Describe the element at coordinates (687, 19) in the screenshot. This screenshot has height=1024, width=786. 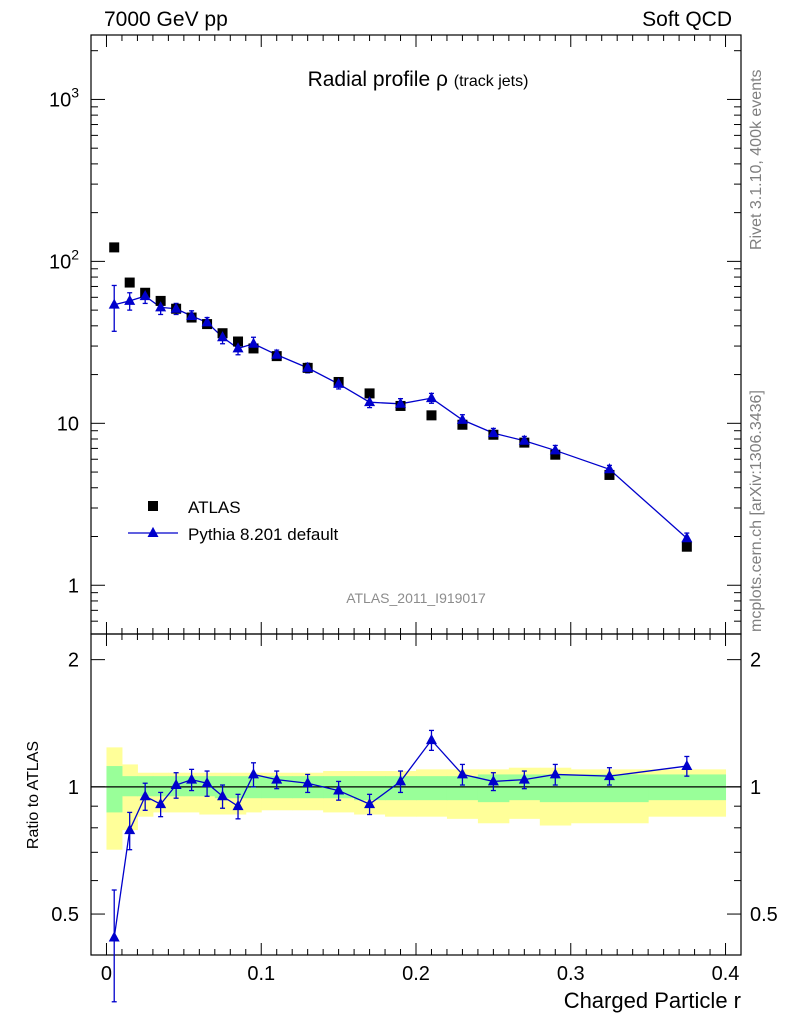
I see `header-right-label: Soft QCD` at that location.